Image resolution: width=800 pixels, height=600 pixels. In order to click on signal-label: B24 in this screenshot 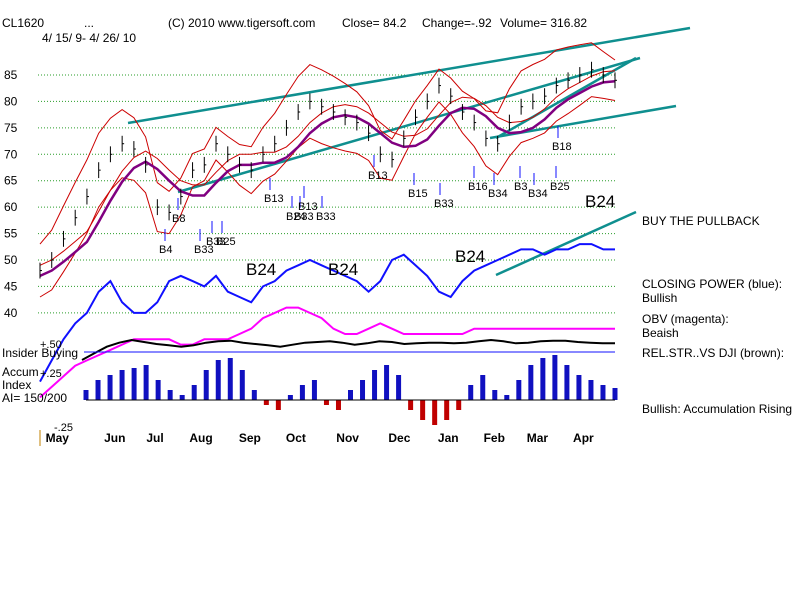, I will do `click(296, 217)`.